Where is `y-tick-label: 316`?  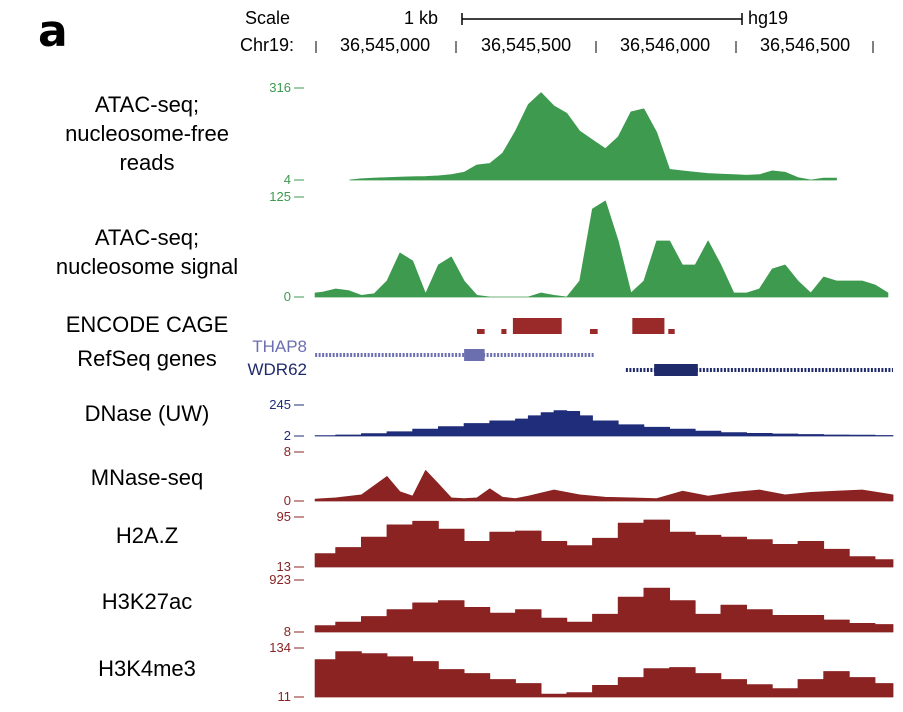 y-tick-label: 316 is located at coordinates (280, 87).